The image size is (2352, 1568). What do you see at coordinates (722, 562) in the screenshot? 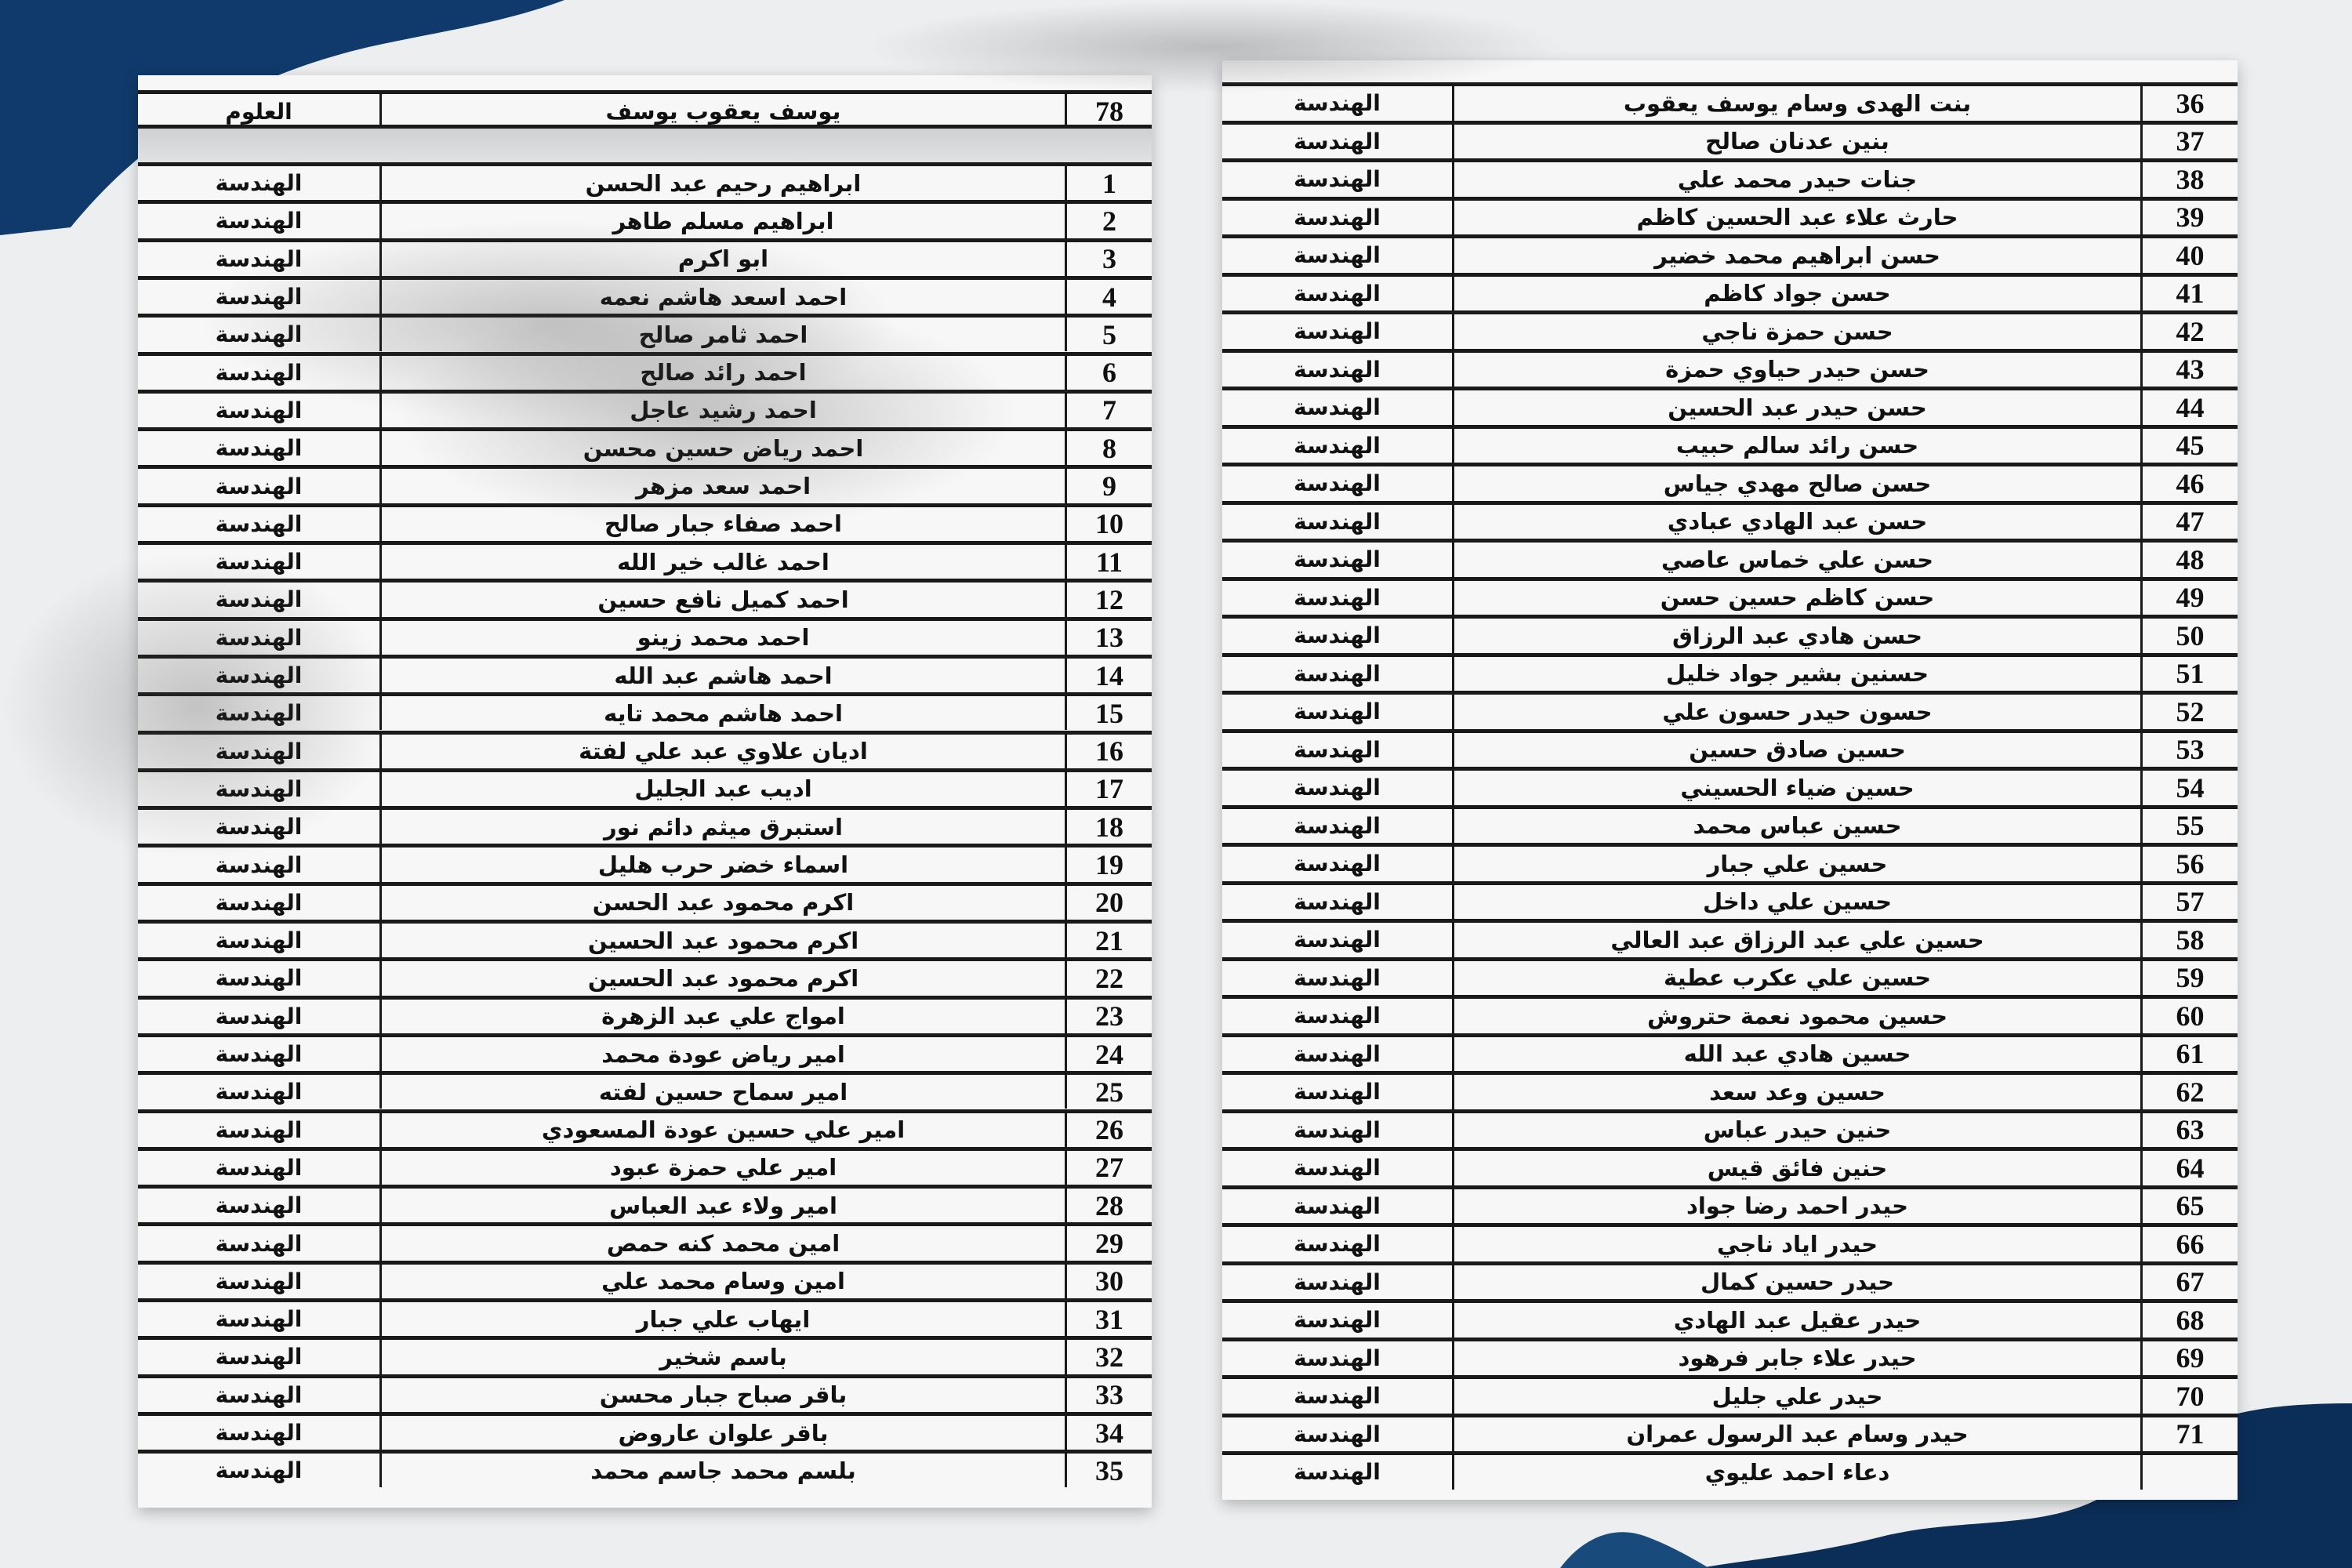
I see `row-name: احمد غالب خير الله` at bounding box center [722, 562].